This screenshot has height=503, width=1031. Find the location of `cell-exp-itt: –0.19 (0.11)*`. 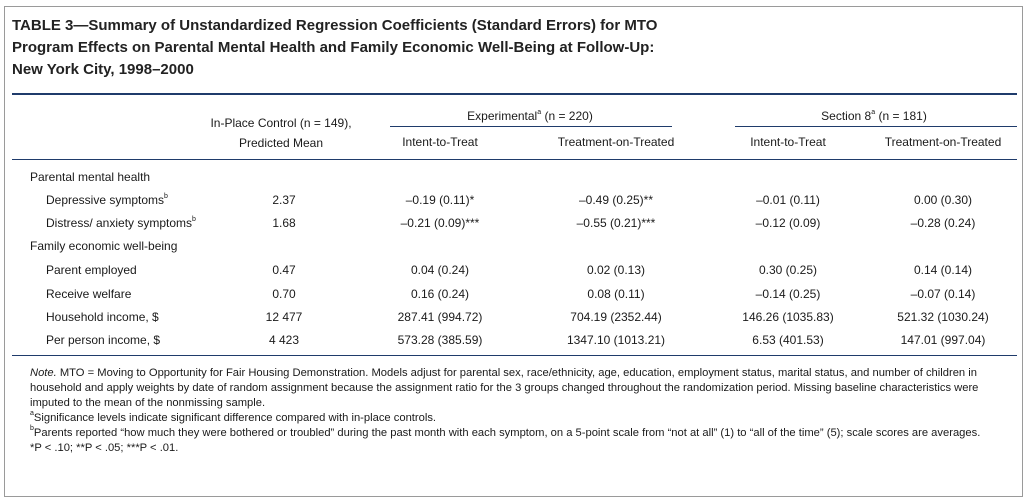

cell-exp-itt: –0.19 (0.11)* is located at coordinates (440, 200).